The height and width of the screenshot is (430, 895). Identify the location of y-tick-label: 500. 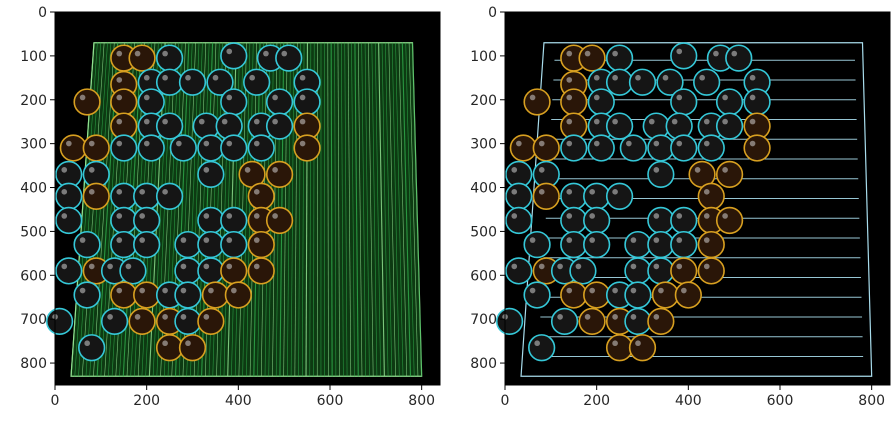
(33, 232).